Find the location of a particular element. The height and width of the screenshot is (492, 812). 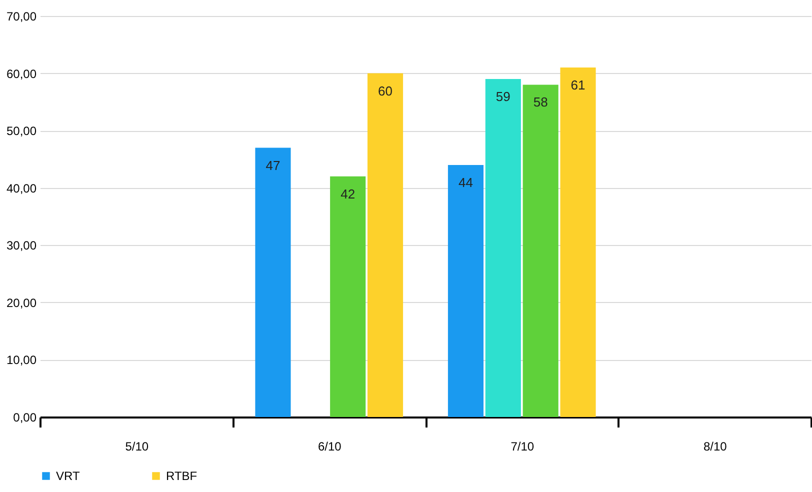

y-tick-label: 0,00 is located at coordinates (25, 417).